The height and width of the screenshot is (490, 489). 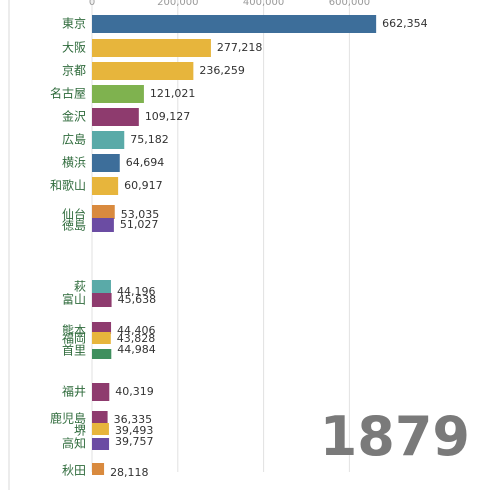 What do you see at coordinates (177, 4) in the screenshot?
I see `x-tick-label: 200,000` at bounding box center [177, 4].